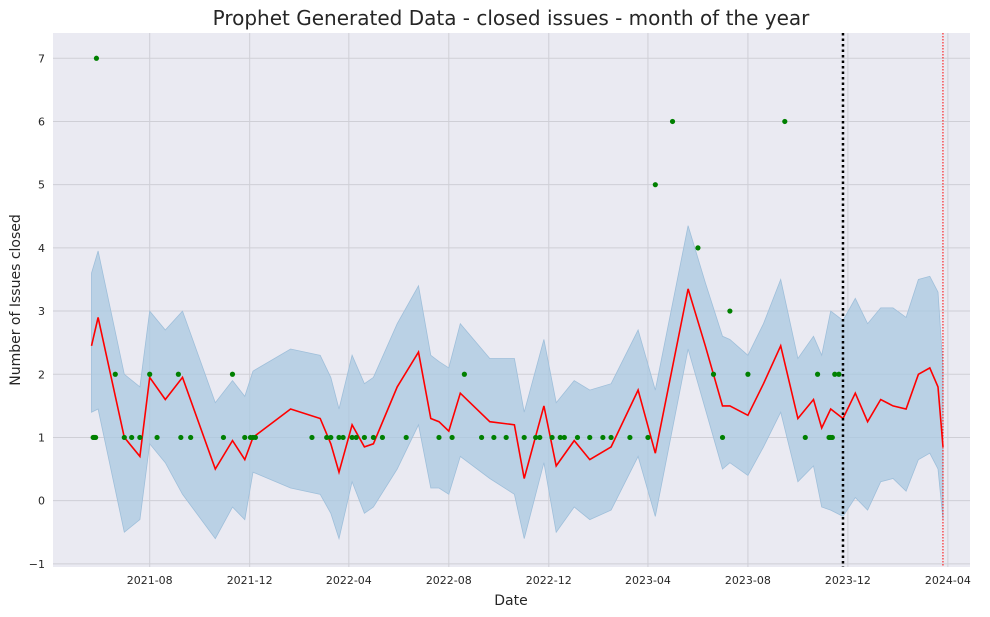 The image size is (990, 617). I want to click on x-tick-label: 2022-12, so click(549, 580).